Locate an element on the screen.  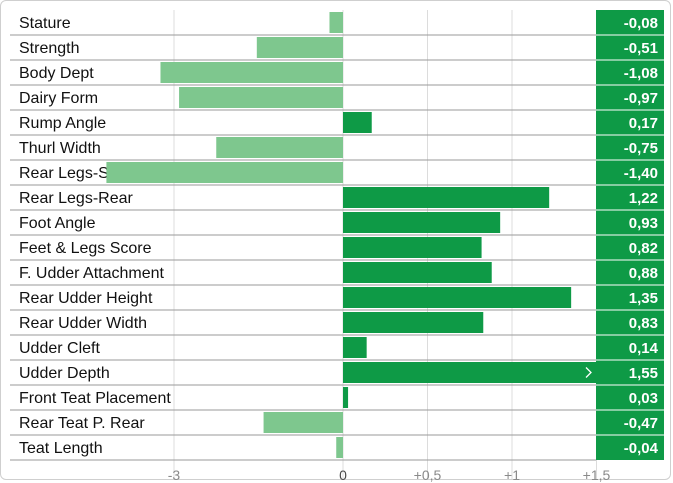
value-label: 0,82 is located at coordinates (643, 248).